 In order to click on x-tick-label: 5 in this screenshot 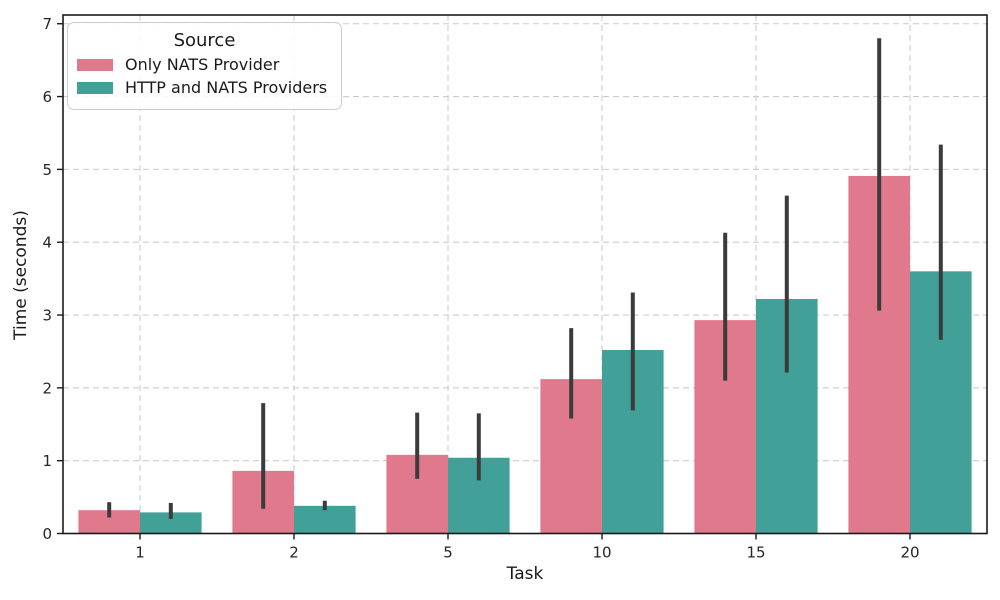, I will do `click(448, 553)`.